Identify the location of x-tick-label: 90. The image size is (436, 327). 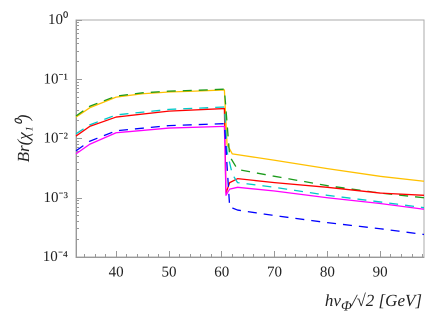
(380, 272).